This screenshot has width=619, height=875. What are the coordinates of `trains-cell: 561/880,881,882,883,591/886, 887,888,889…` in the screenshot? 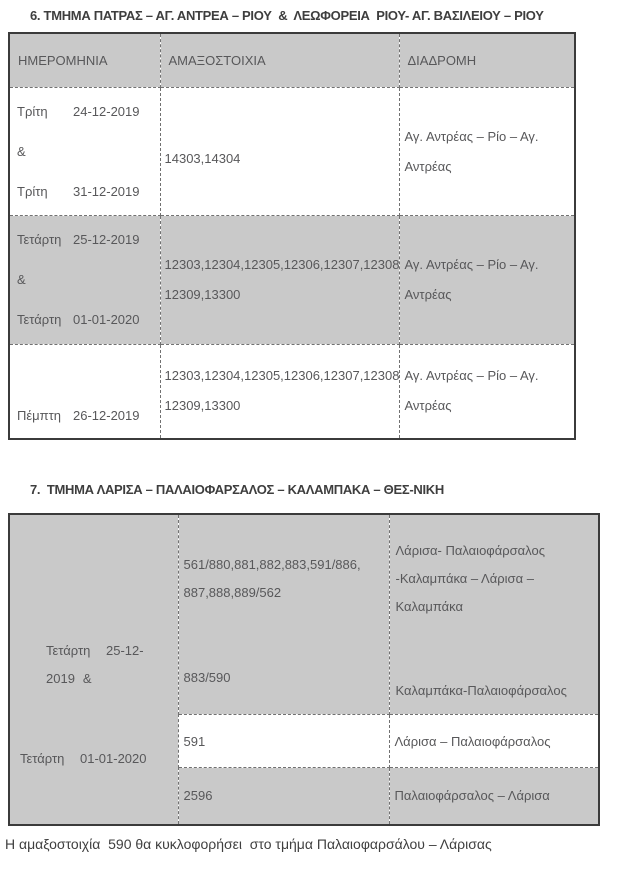 It's located at (283, 614).